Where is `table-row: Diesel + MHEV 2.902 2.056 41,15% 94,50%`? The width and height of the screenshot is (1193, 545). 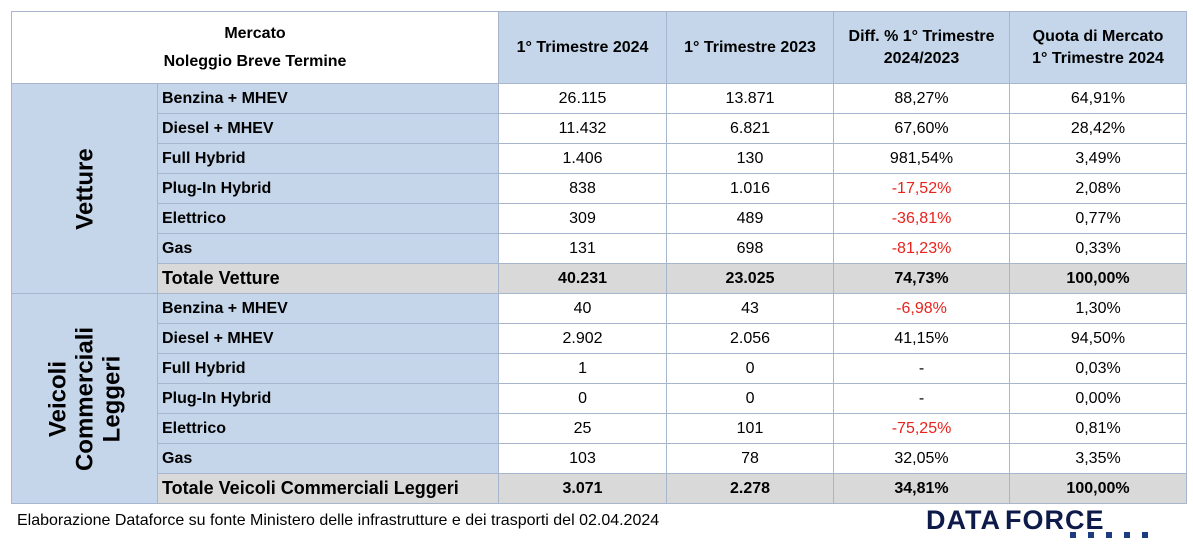 table-row: Diesel + MHEV 2.902 2.056 41,15% 94,50% is located at coordinates (600, 338).